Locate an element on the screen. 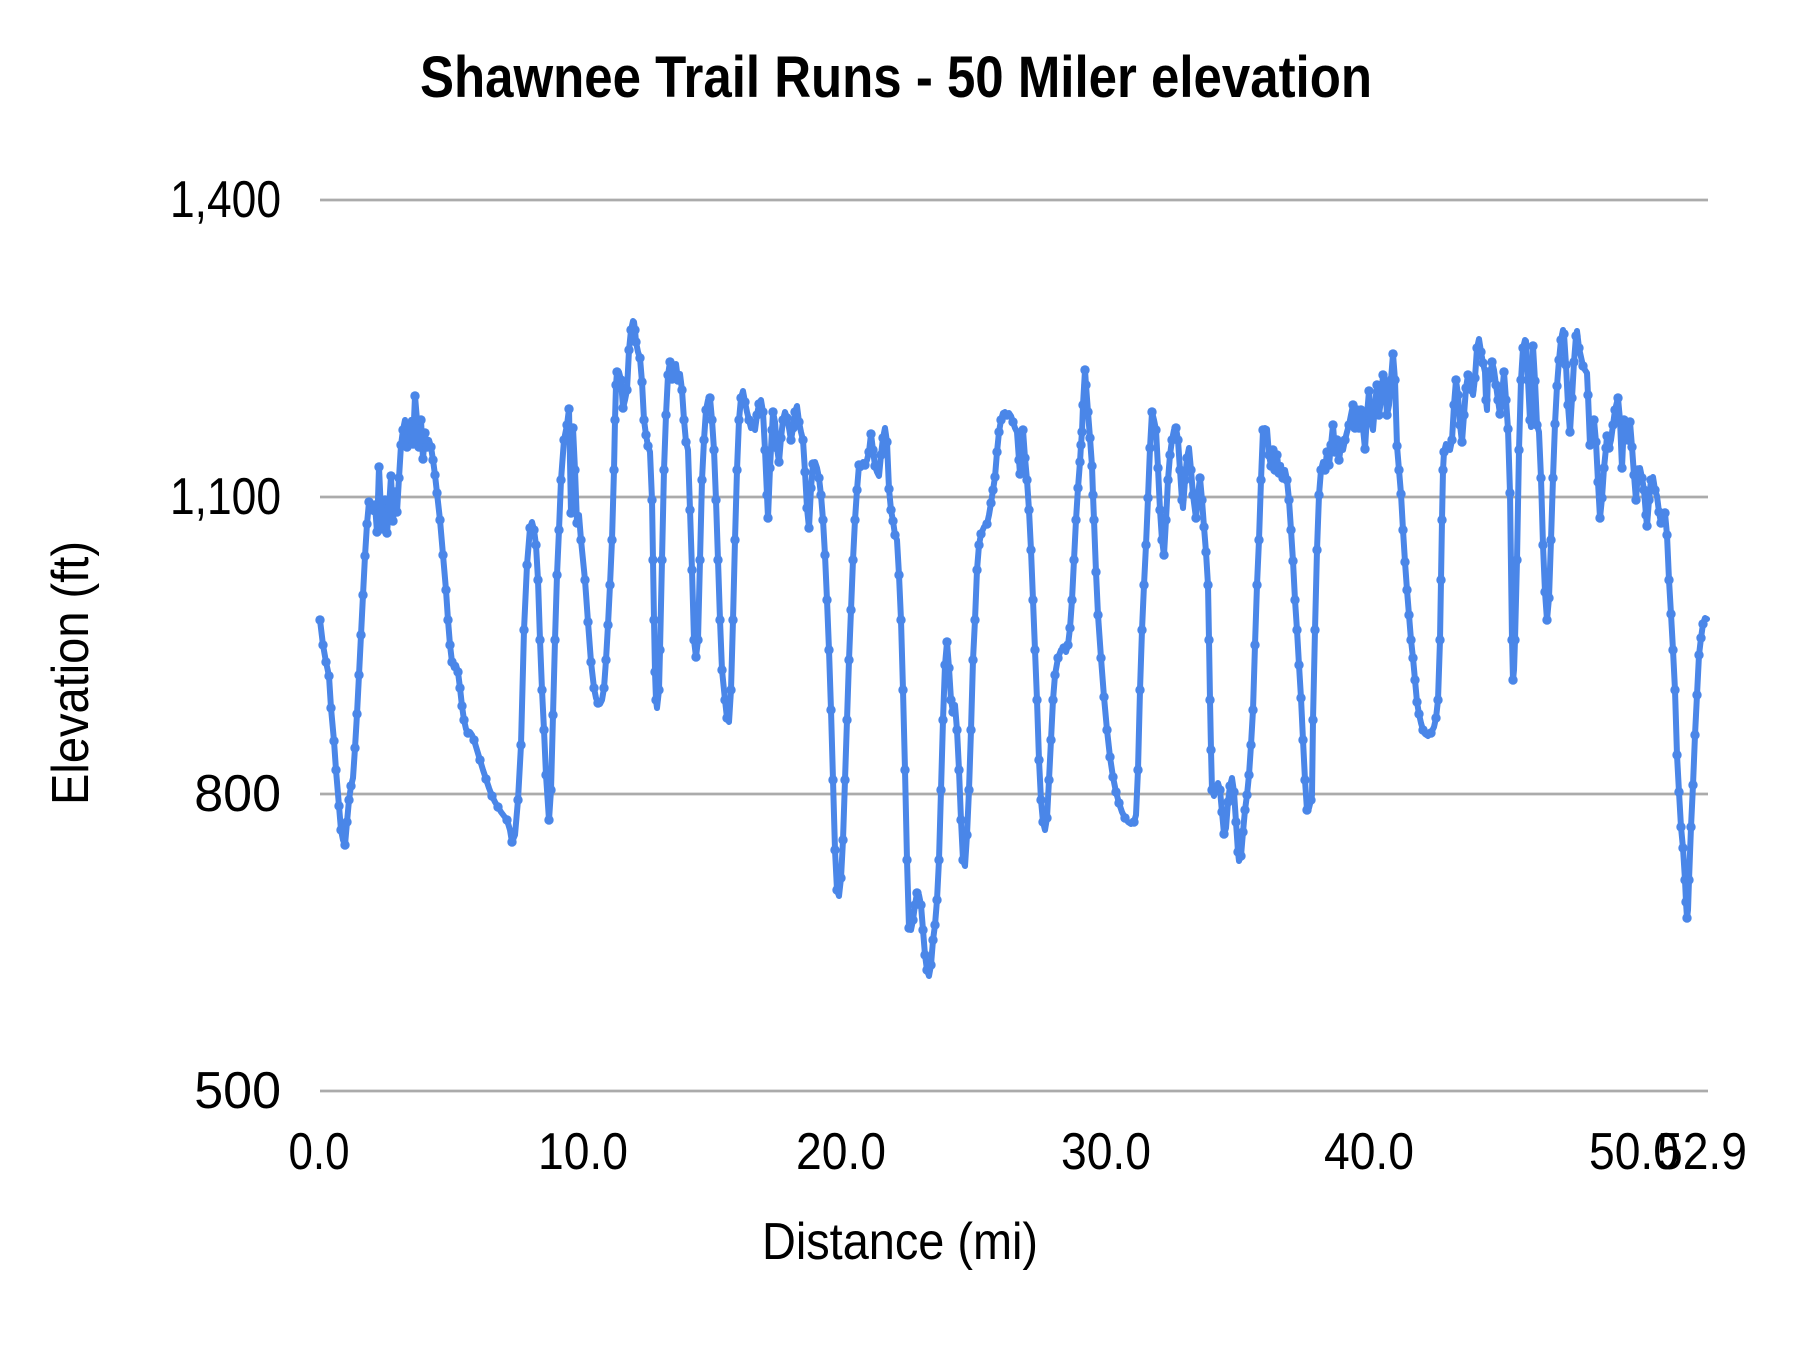 The image size is (1800, 1350). svg-text: 1,100 is located at coordinates (225, 497).